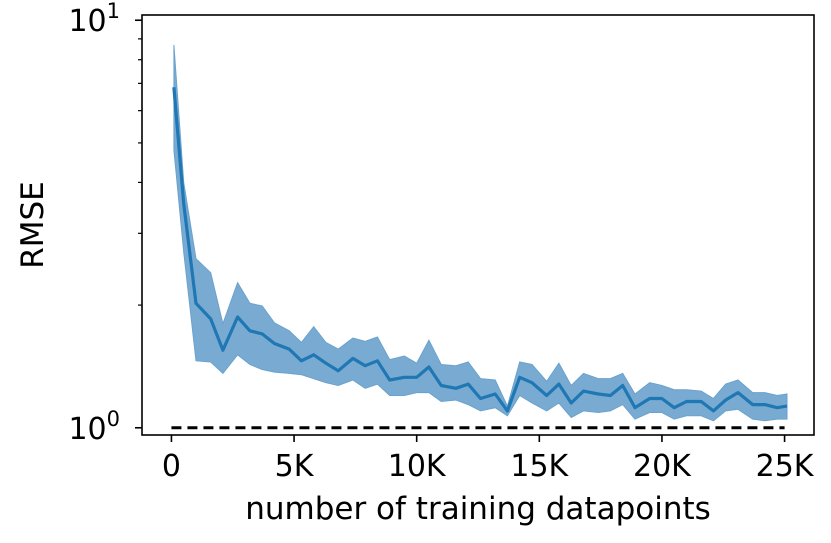 The image size is (831, 543). What do you see at coordinates (94, 19) in the screenshot?
I see `y-tick-label: 101` at bounding box center [94, 19].